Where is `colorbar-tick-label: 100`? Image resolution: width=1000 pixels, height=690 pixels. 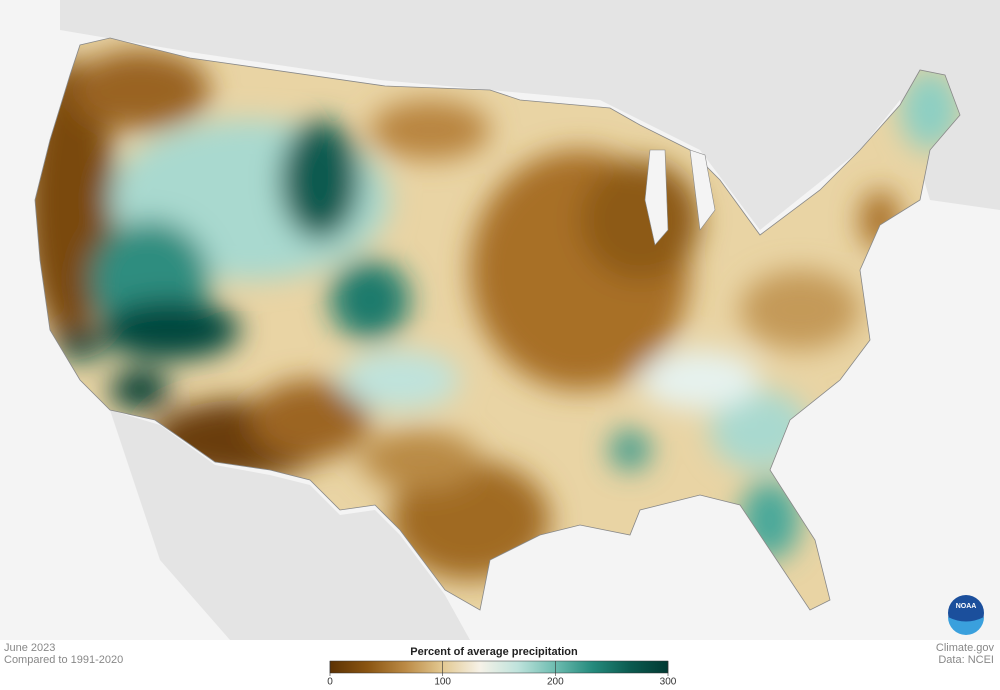 colorbar-tick-label: 100 is located at coordinates (442, 682).